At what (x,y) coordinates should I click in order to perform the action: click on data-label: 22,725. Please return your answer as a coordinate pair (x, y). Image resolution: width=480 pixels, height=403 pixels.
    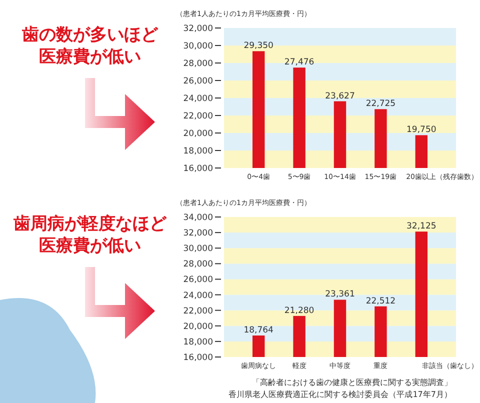
    Looking at the image, I should click on (381, 104).